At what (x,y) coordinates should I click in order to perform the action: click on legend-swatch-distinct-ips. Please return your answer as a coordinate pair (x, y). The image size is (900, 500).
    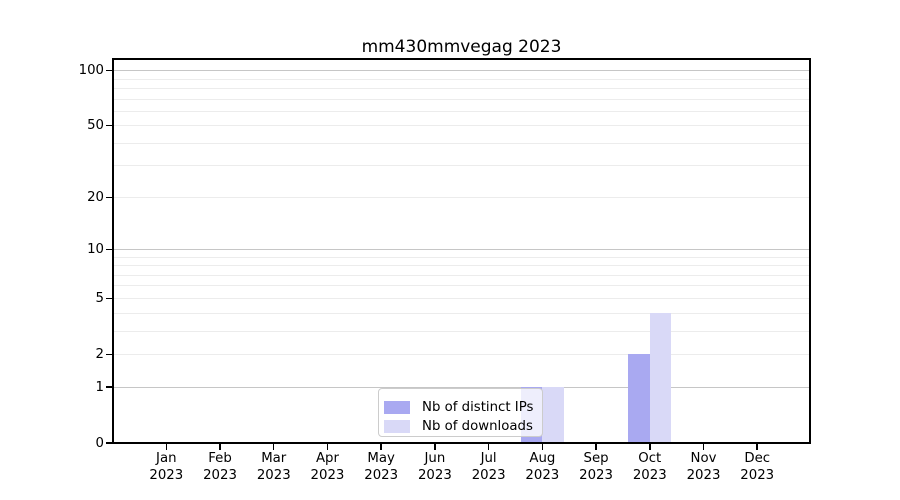
    Looking at the image, I should click on (397, 407).